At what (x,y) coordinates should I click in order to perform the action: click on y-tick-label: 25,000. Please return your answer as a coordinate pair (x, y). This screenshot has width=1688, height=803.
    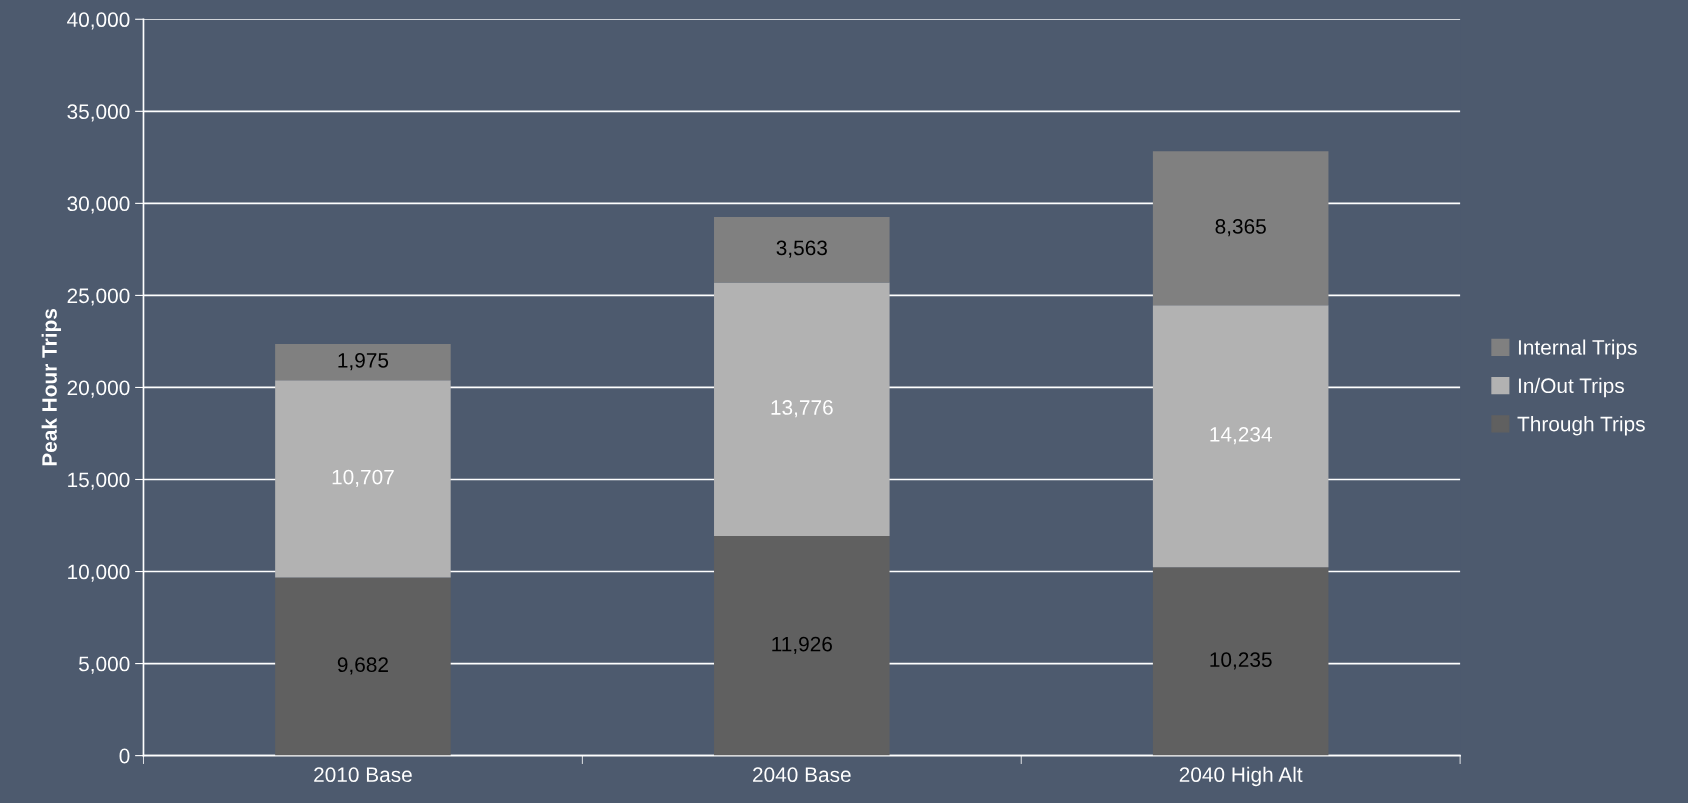
    Looking at the image, I should click on (98, 297).